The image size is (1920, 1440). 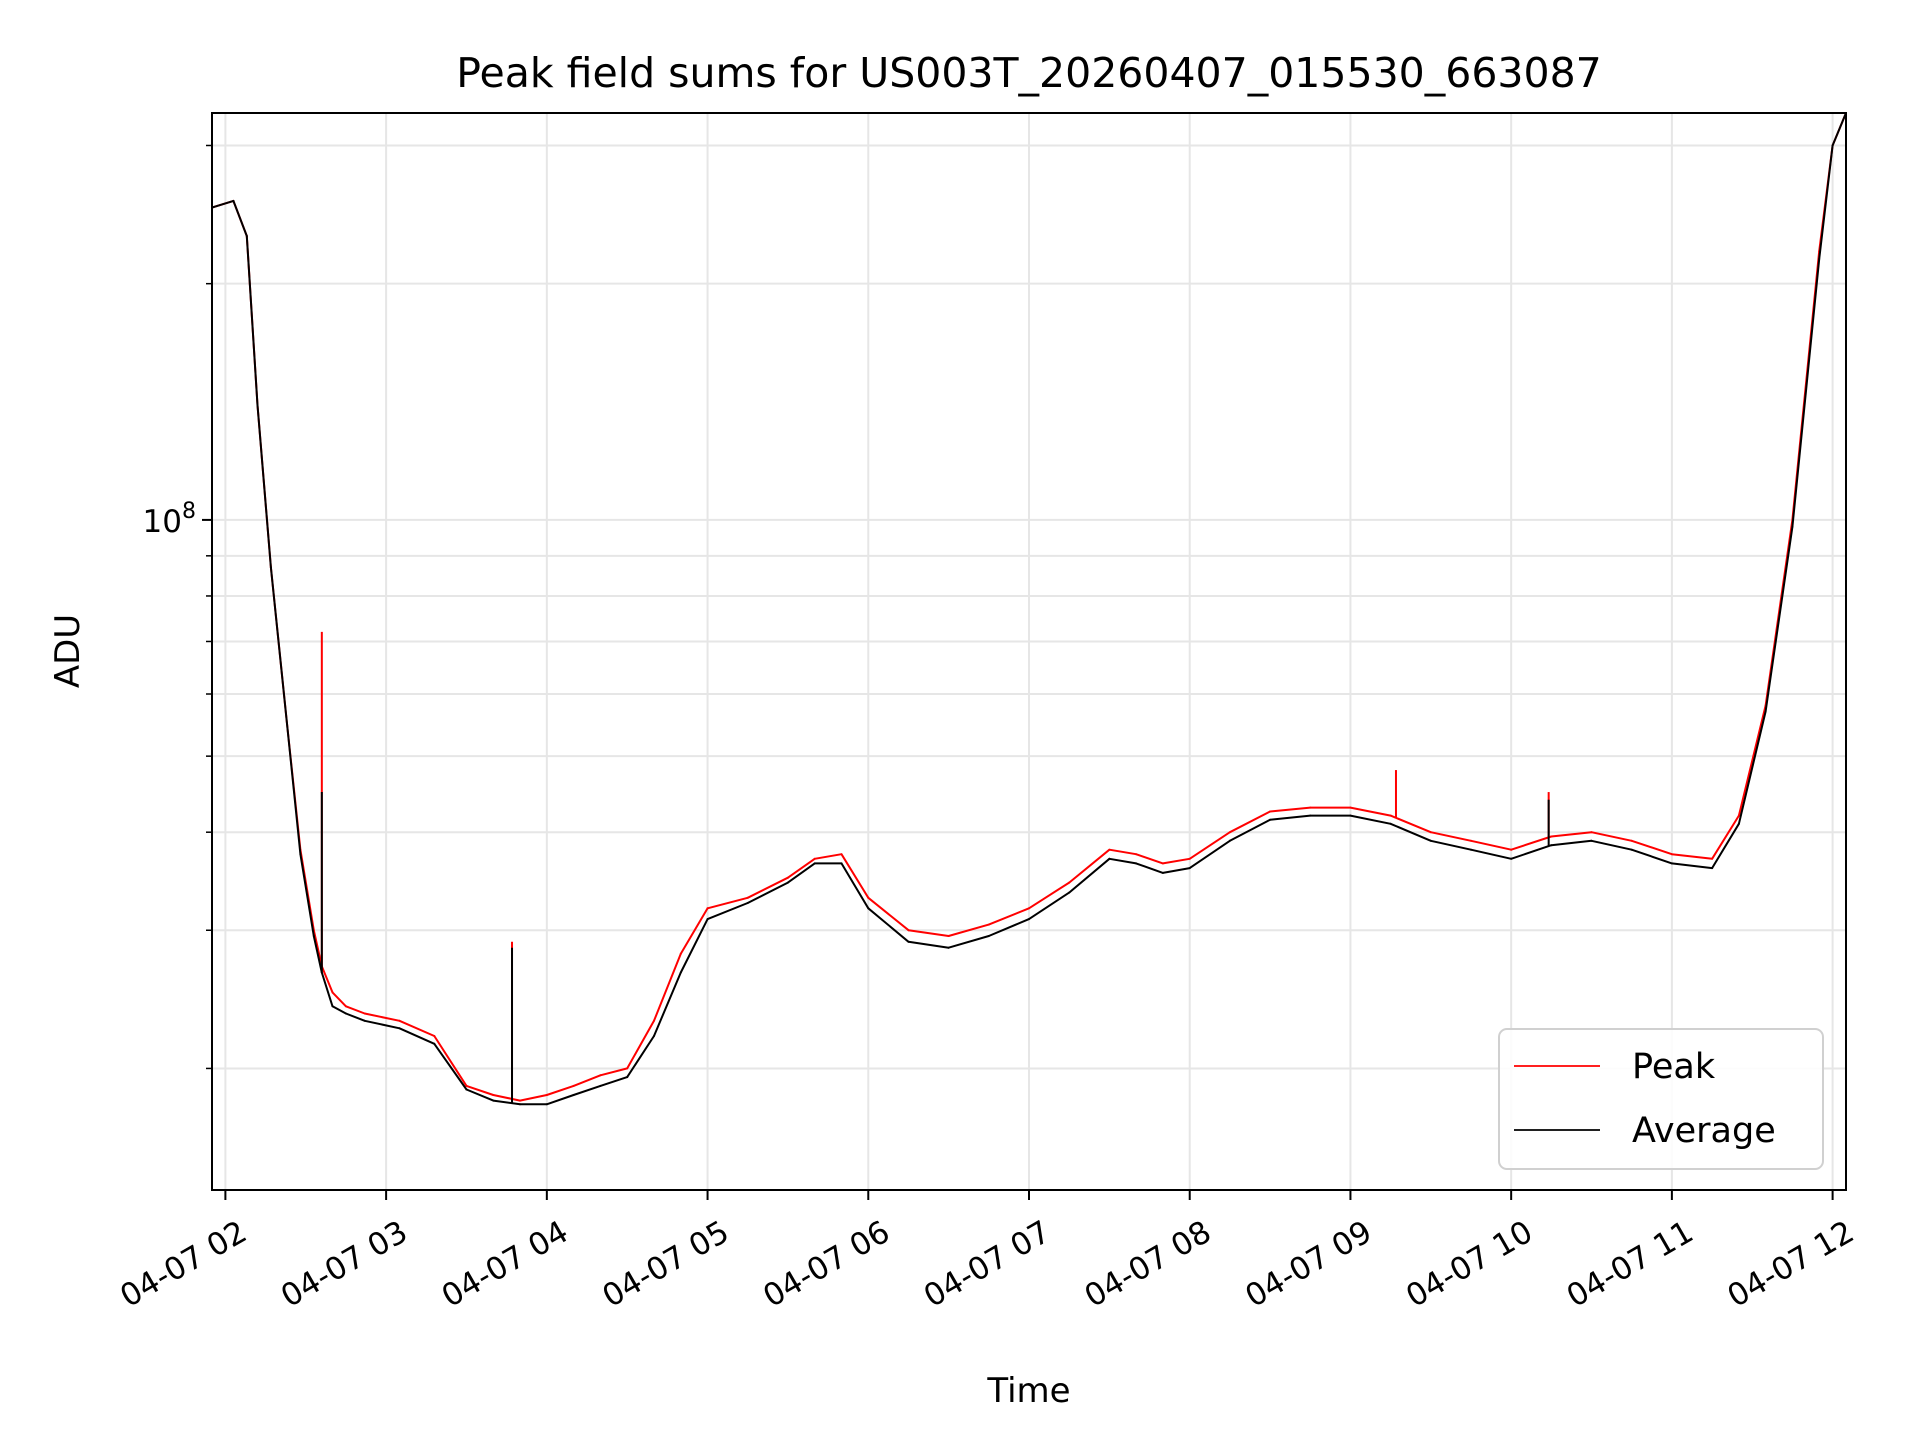 What do you see at coordinates (68, 651) in the screenshot?
I see `y-axis-label: ADU` at bounding box center [68, 651].